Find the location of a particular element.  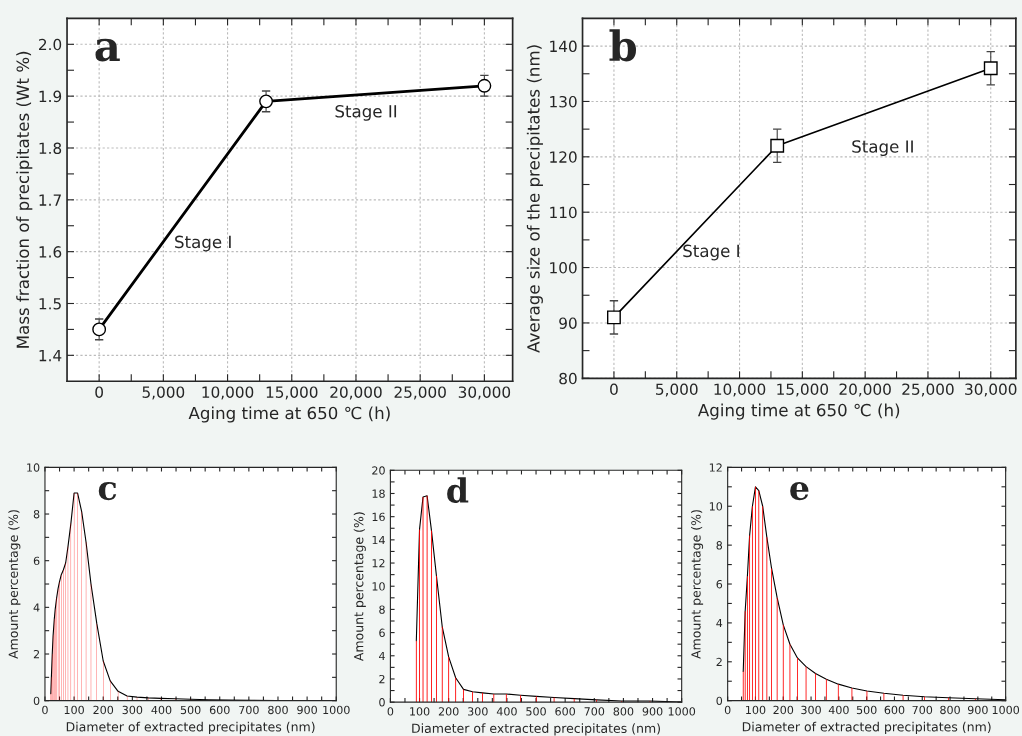

chart-title: d is located at coordinates (458, 490).